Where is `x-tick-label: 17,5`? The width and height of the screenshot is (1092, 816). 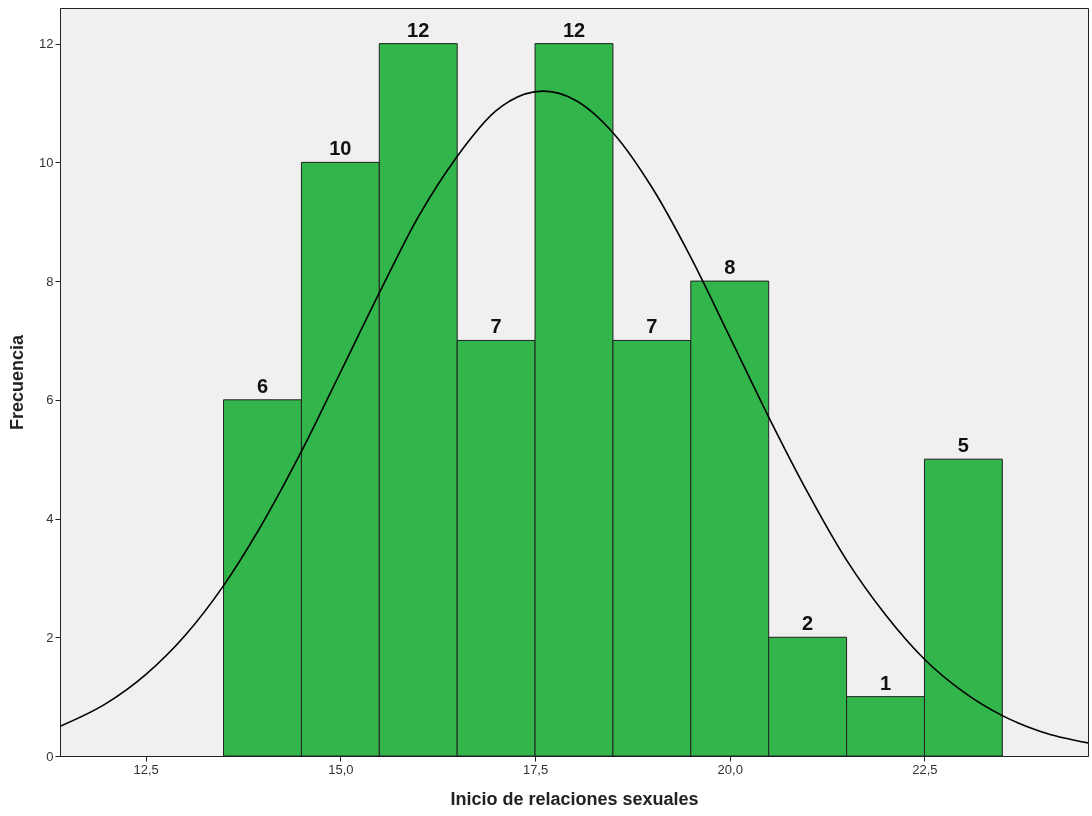
x-tick-label: 17,5 is located at coordinates (535, 769).